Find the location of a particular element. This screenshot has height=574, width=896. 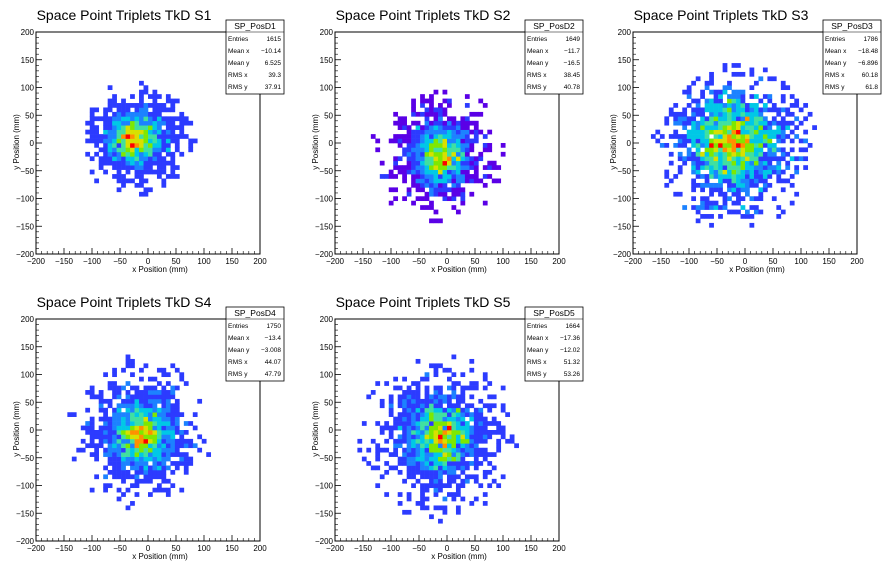

chart-title: Space Point Triplets TkD S1 is located at coordinates (124, 15).